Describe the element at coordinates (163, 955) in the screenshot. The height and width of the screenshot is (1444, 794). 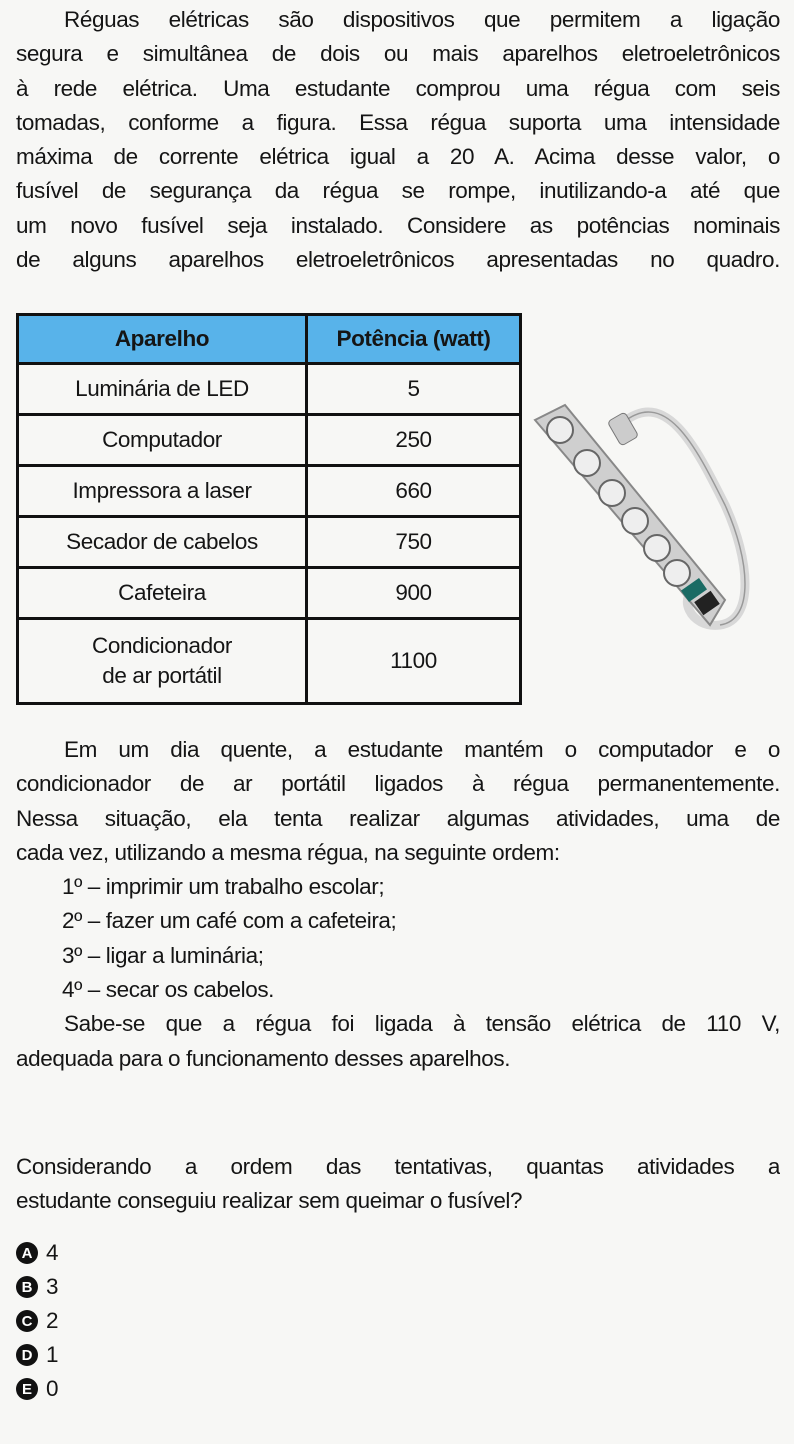
I see `activity-item: 3º – ligar a luminária;` at that location.